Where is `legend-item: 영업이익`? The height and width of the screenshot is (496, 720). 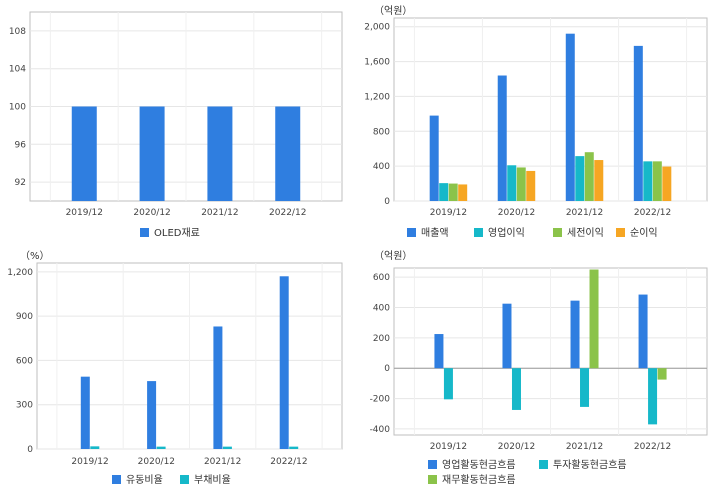
legend-item: 영업이익 is located at coordinates (499, 232).